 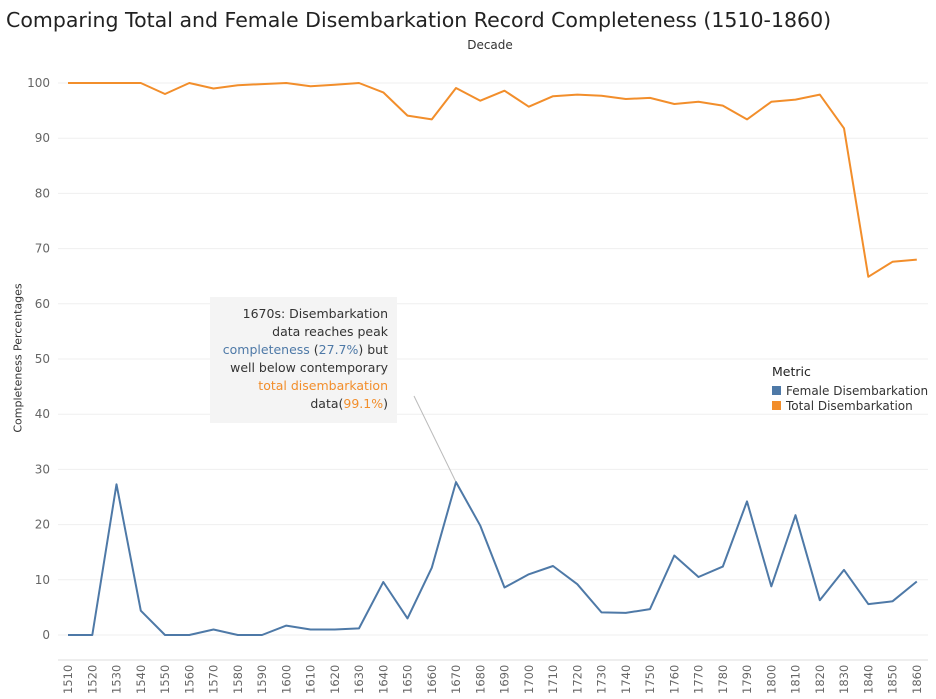 I want to click on x-tick-label: 1800, so click(x=771, y=679).